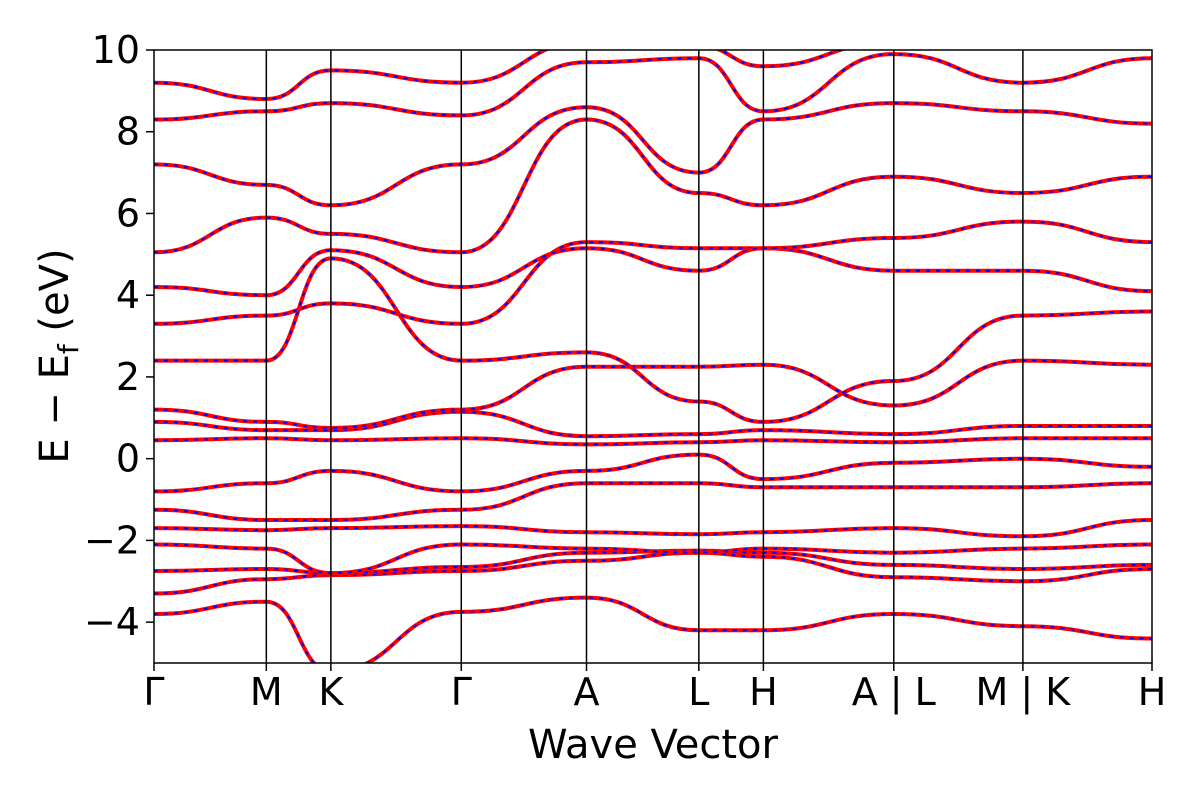 The image size is (1200, 800). I want to click on x-axis-title: Wave Vector, so click(653, 745).